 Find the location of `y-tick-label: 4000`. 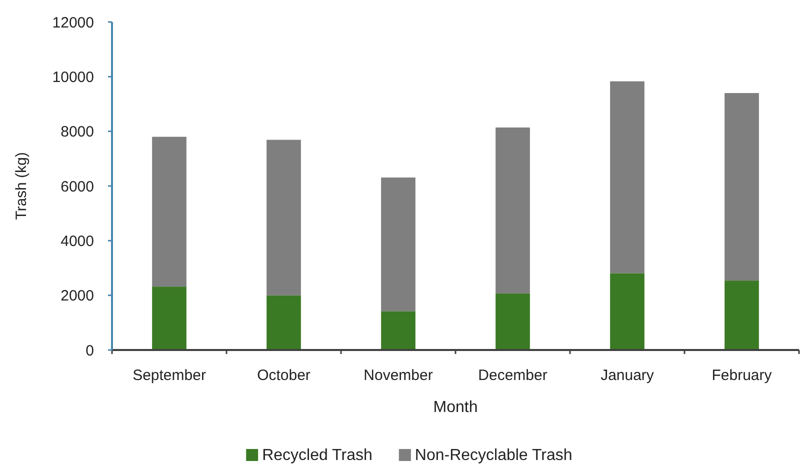

y-tick-label: 4000 is located at coordinates (77, 241).